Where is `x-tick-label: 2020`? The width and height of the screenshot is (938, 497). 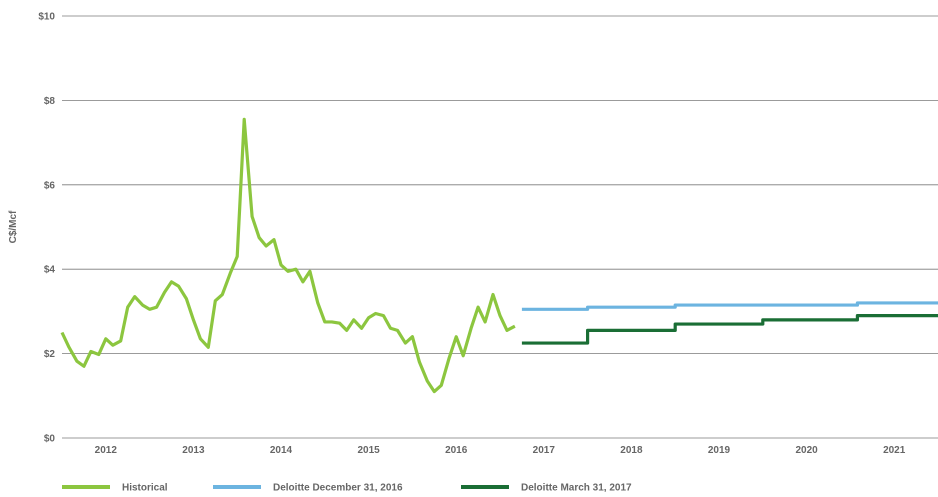 x-tick-label: 2020 is located at coordinates (806, 450).